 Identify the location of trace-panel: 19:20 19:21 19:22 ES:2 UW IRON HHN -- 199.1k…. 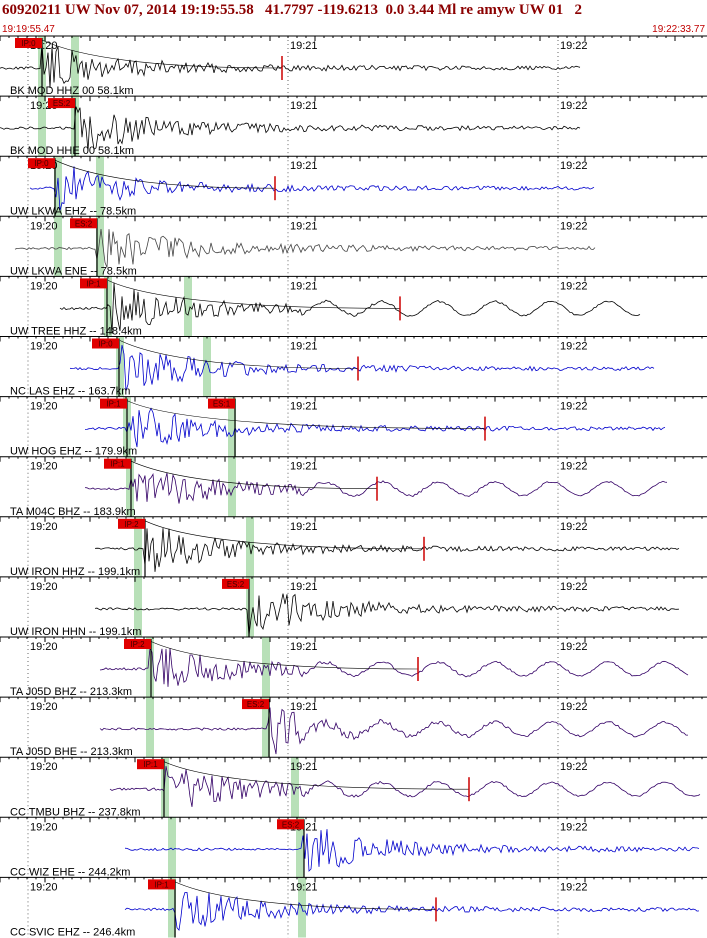
(353, 607).